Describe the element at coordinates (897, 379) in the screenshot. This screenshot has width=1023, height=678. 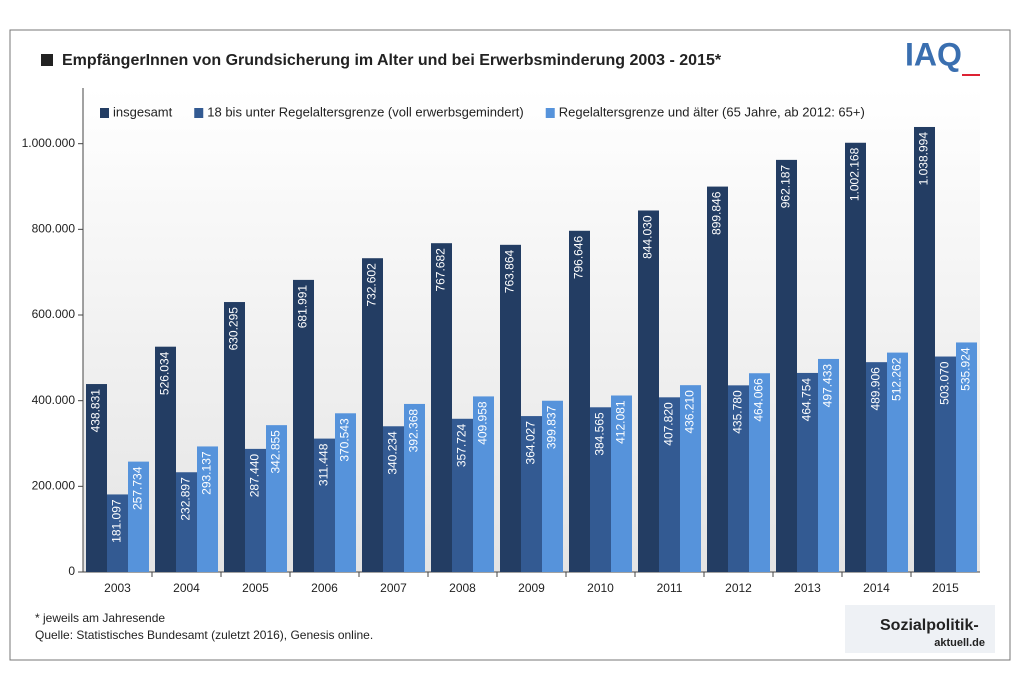
I see `value-label: 512.262` at that location.